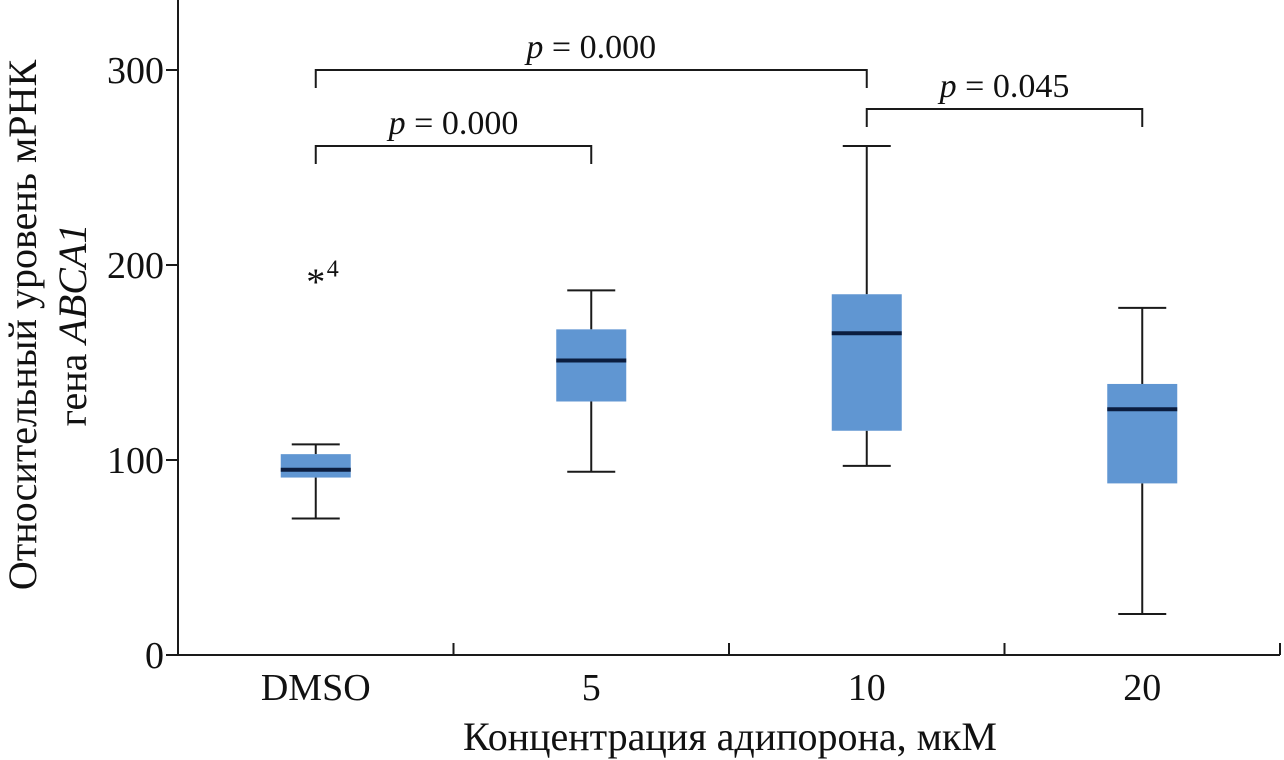 Image resolution: width=1284 pixels, height=760 pixels. What do you see at coordinates (1013, 86) in the screenshot?
I see `p-value: = 0.045` at bounding box center [1013, 86].